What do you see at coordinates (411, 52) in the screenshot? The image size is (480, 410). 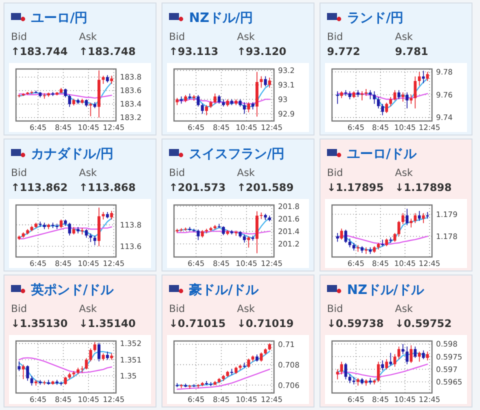 I see `text: 9.781` at bounding box center [411, 52].